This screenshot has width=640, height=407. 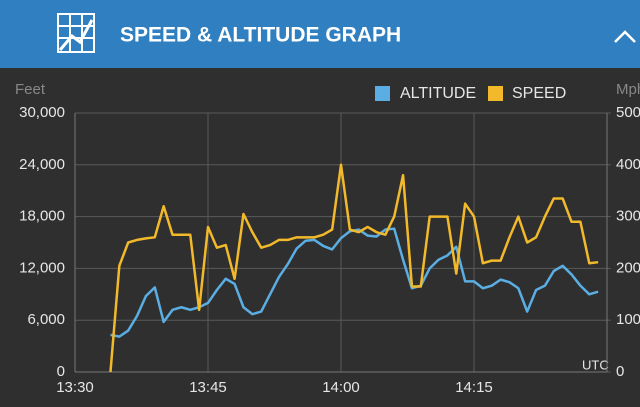 I want to click on y2-tick-label: 300, so click(x=628, y=216).